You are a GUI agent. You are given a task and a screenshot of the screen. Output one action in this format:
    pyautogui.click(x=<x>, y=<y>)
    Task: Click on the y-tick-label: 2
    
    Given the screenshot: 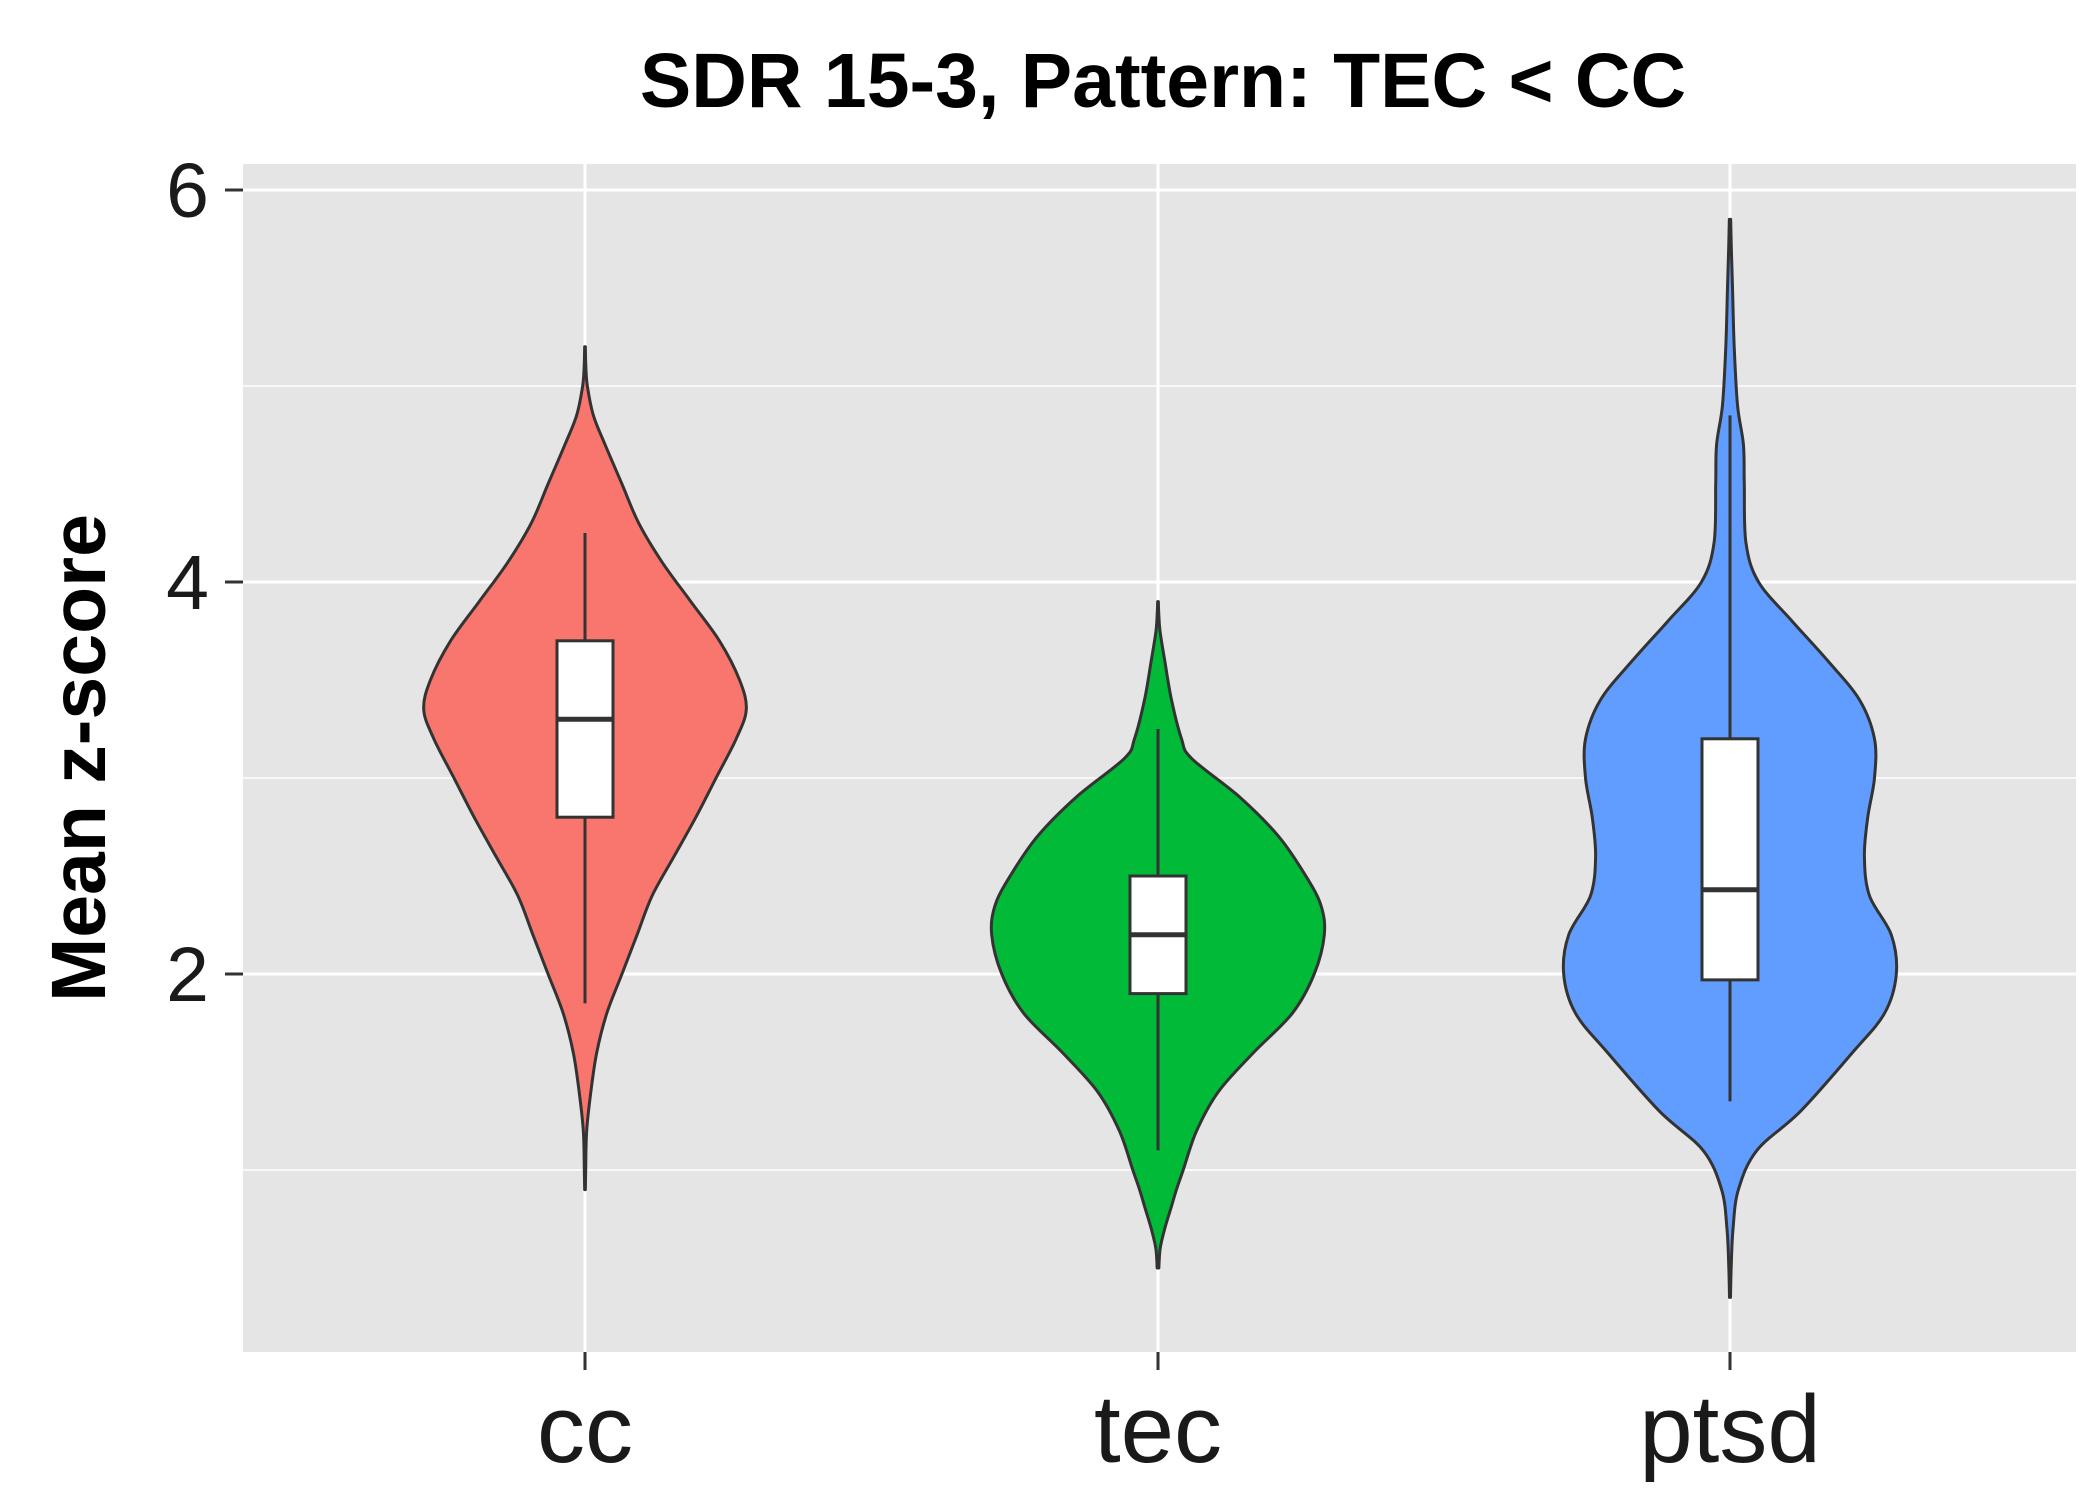 What is the action you would take?
    pyautogui.click(x=187, y=975)
    